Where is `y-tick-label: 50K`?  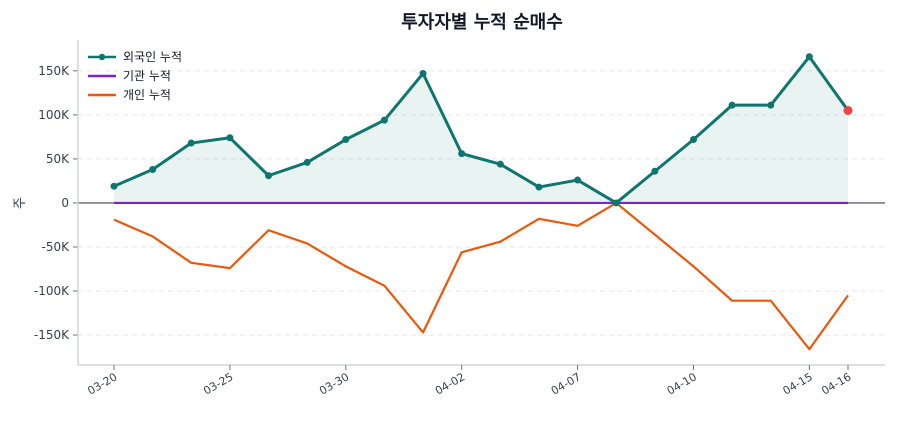
y-tick-label: 50K is located at coordinates (58, 159).